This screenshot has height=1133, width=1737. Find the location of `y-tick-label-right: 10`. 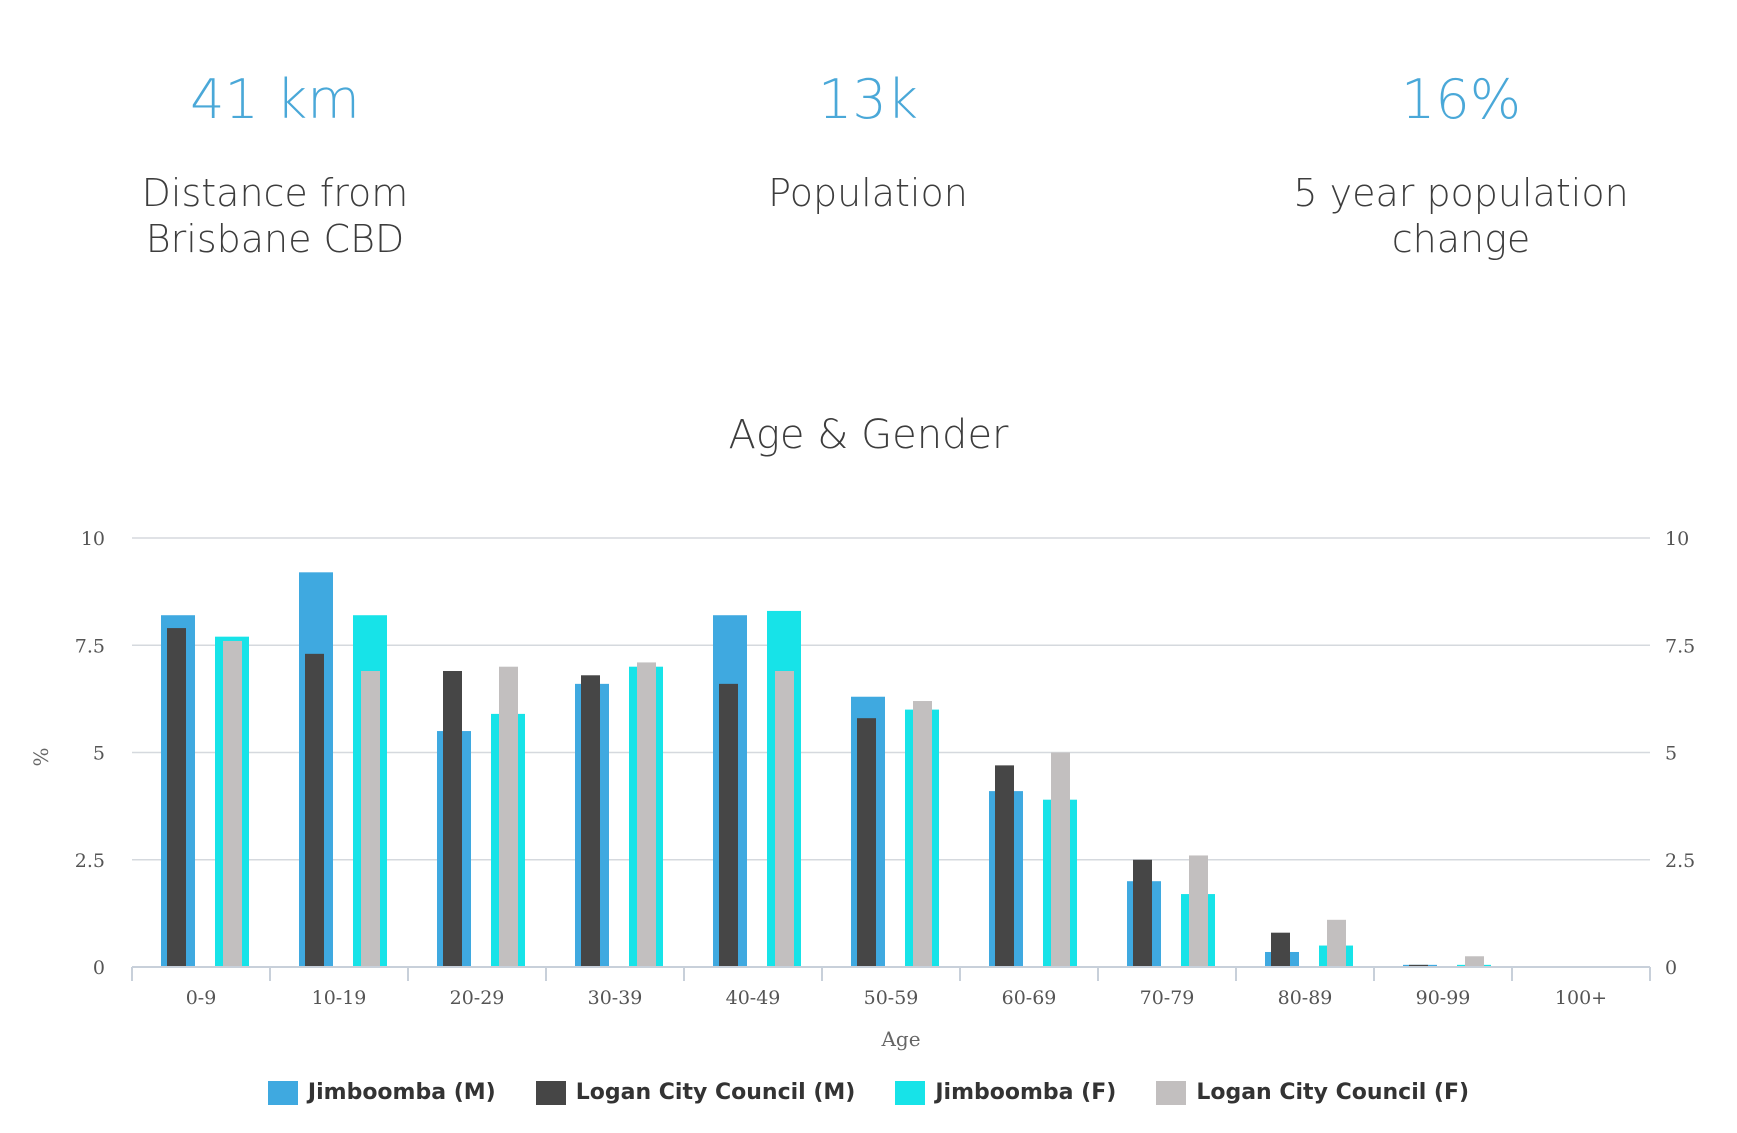

y-tick-label-right: 10 is located at coordinates (1677, 539).